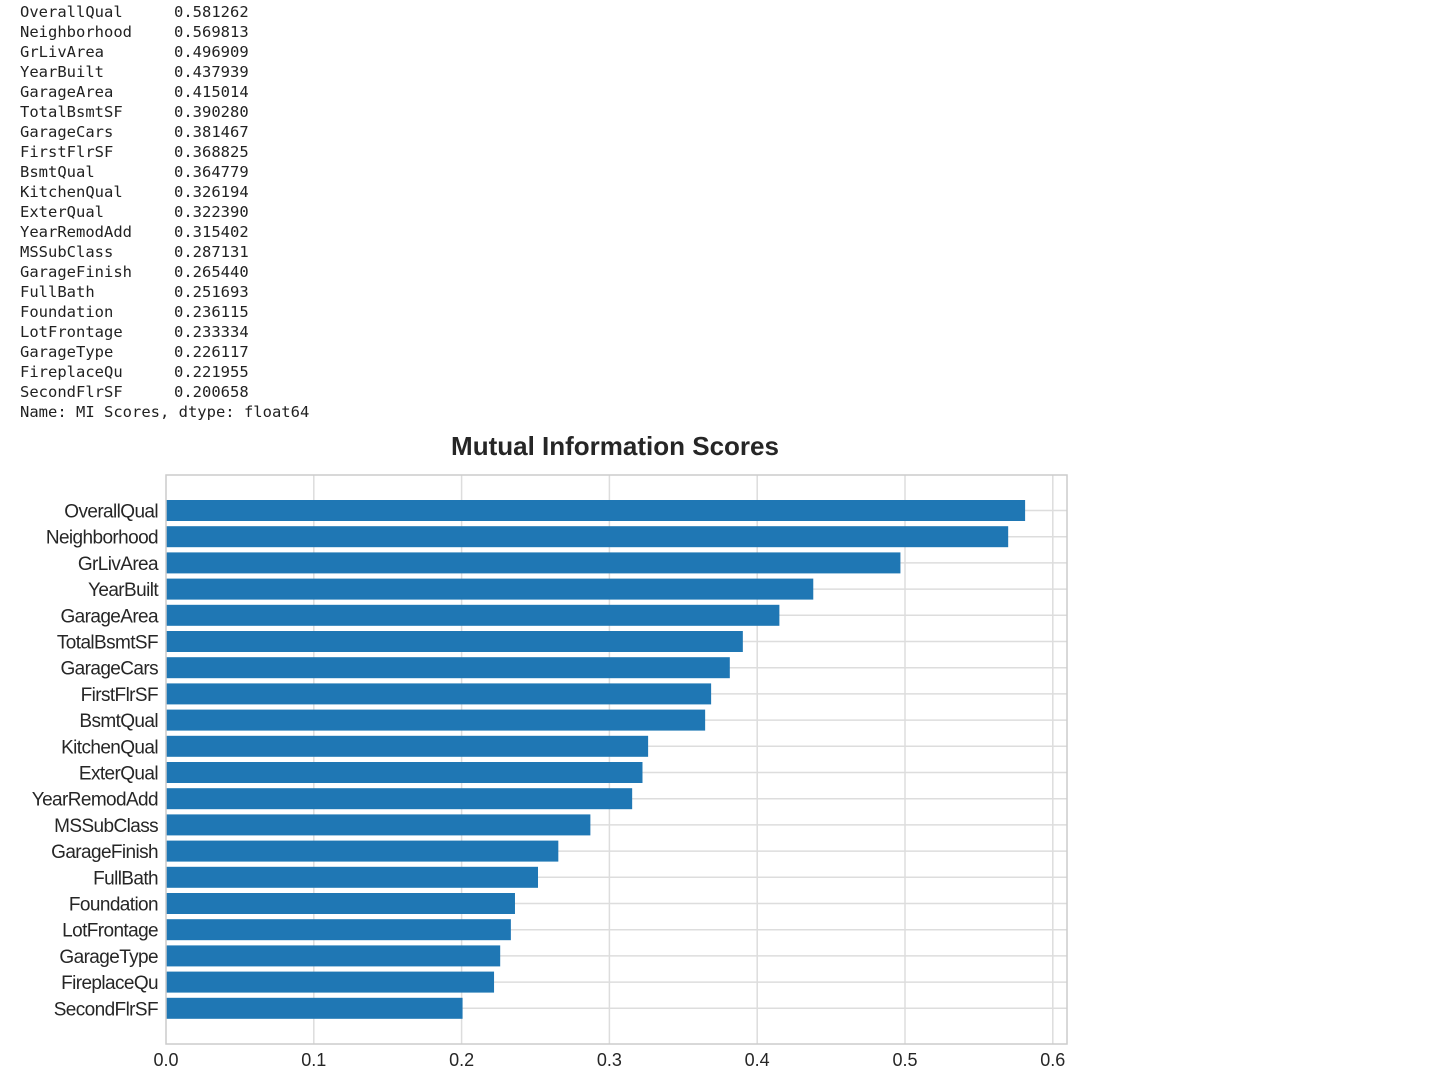 This screenshot has height=1074, width=1447. I want to click on console-feature-score: 0.200658, so click(211, 392).